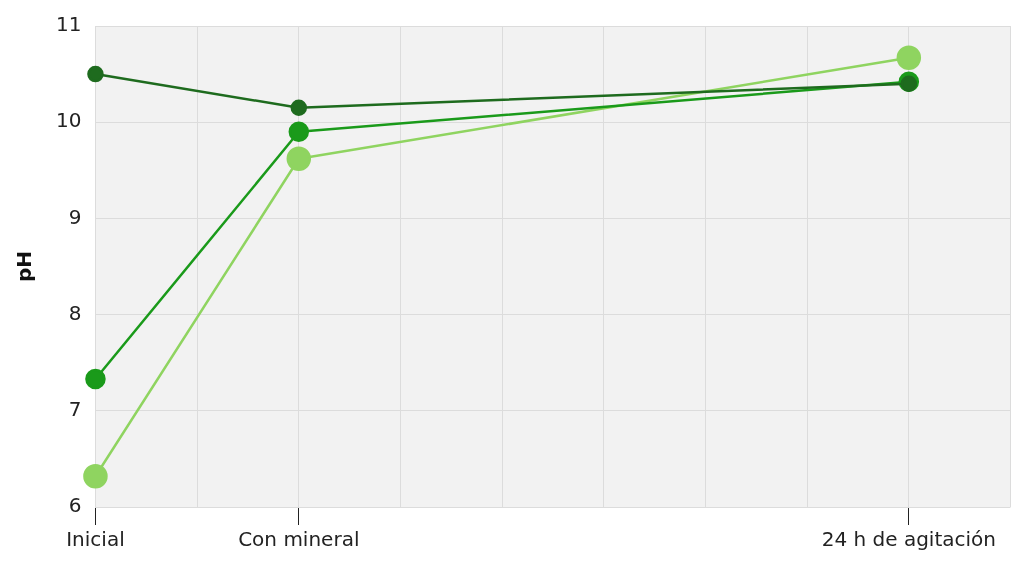 This screenshot has height=561, width=1024. Describe the element at coordinates (75, 505) in the screenshot. I see `y-tick-label: 6` at that location.